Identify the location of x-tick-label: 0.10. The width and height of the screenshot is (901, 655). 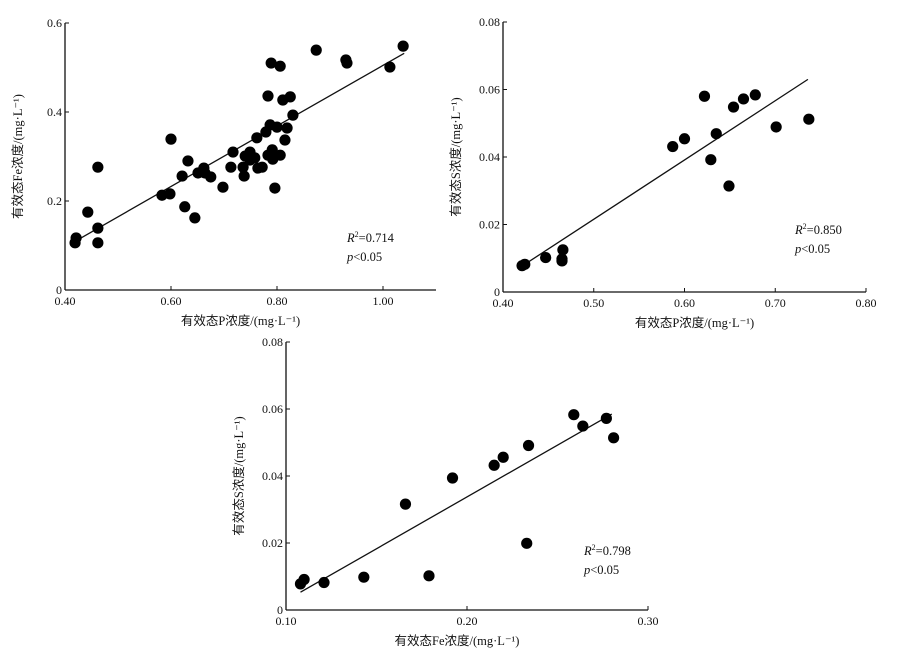
(286, 621).